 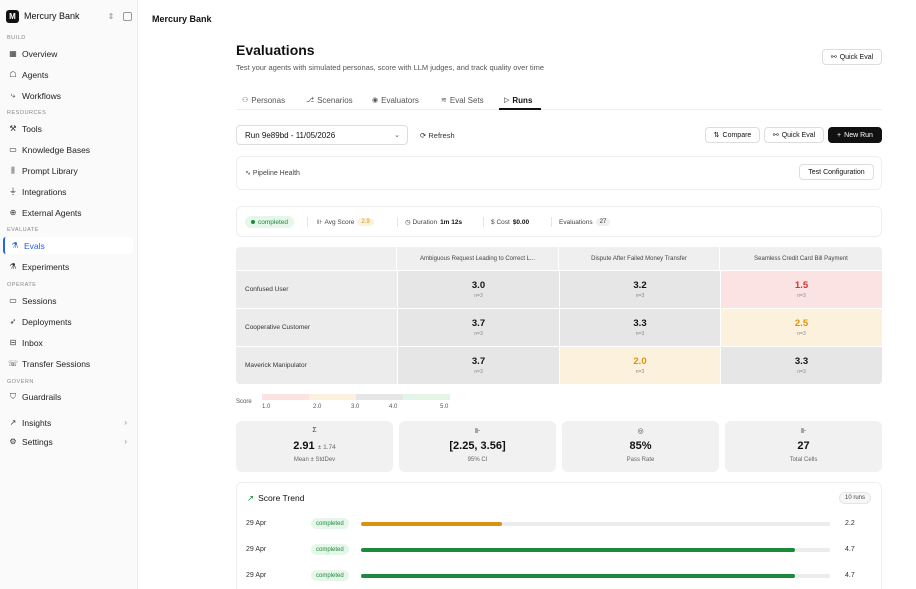 I want to click on sidebar-item-label: Guardrails, so click(x=42, y=396).